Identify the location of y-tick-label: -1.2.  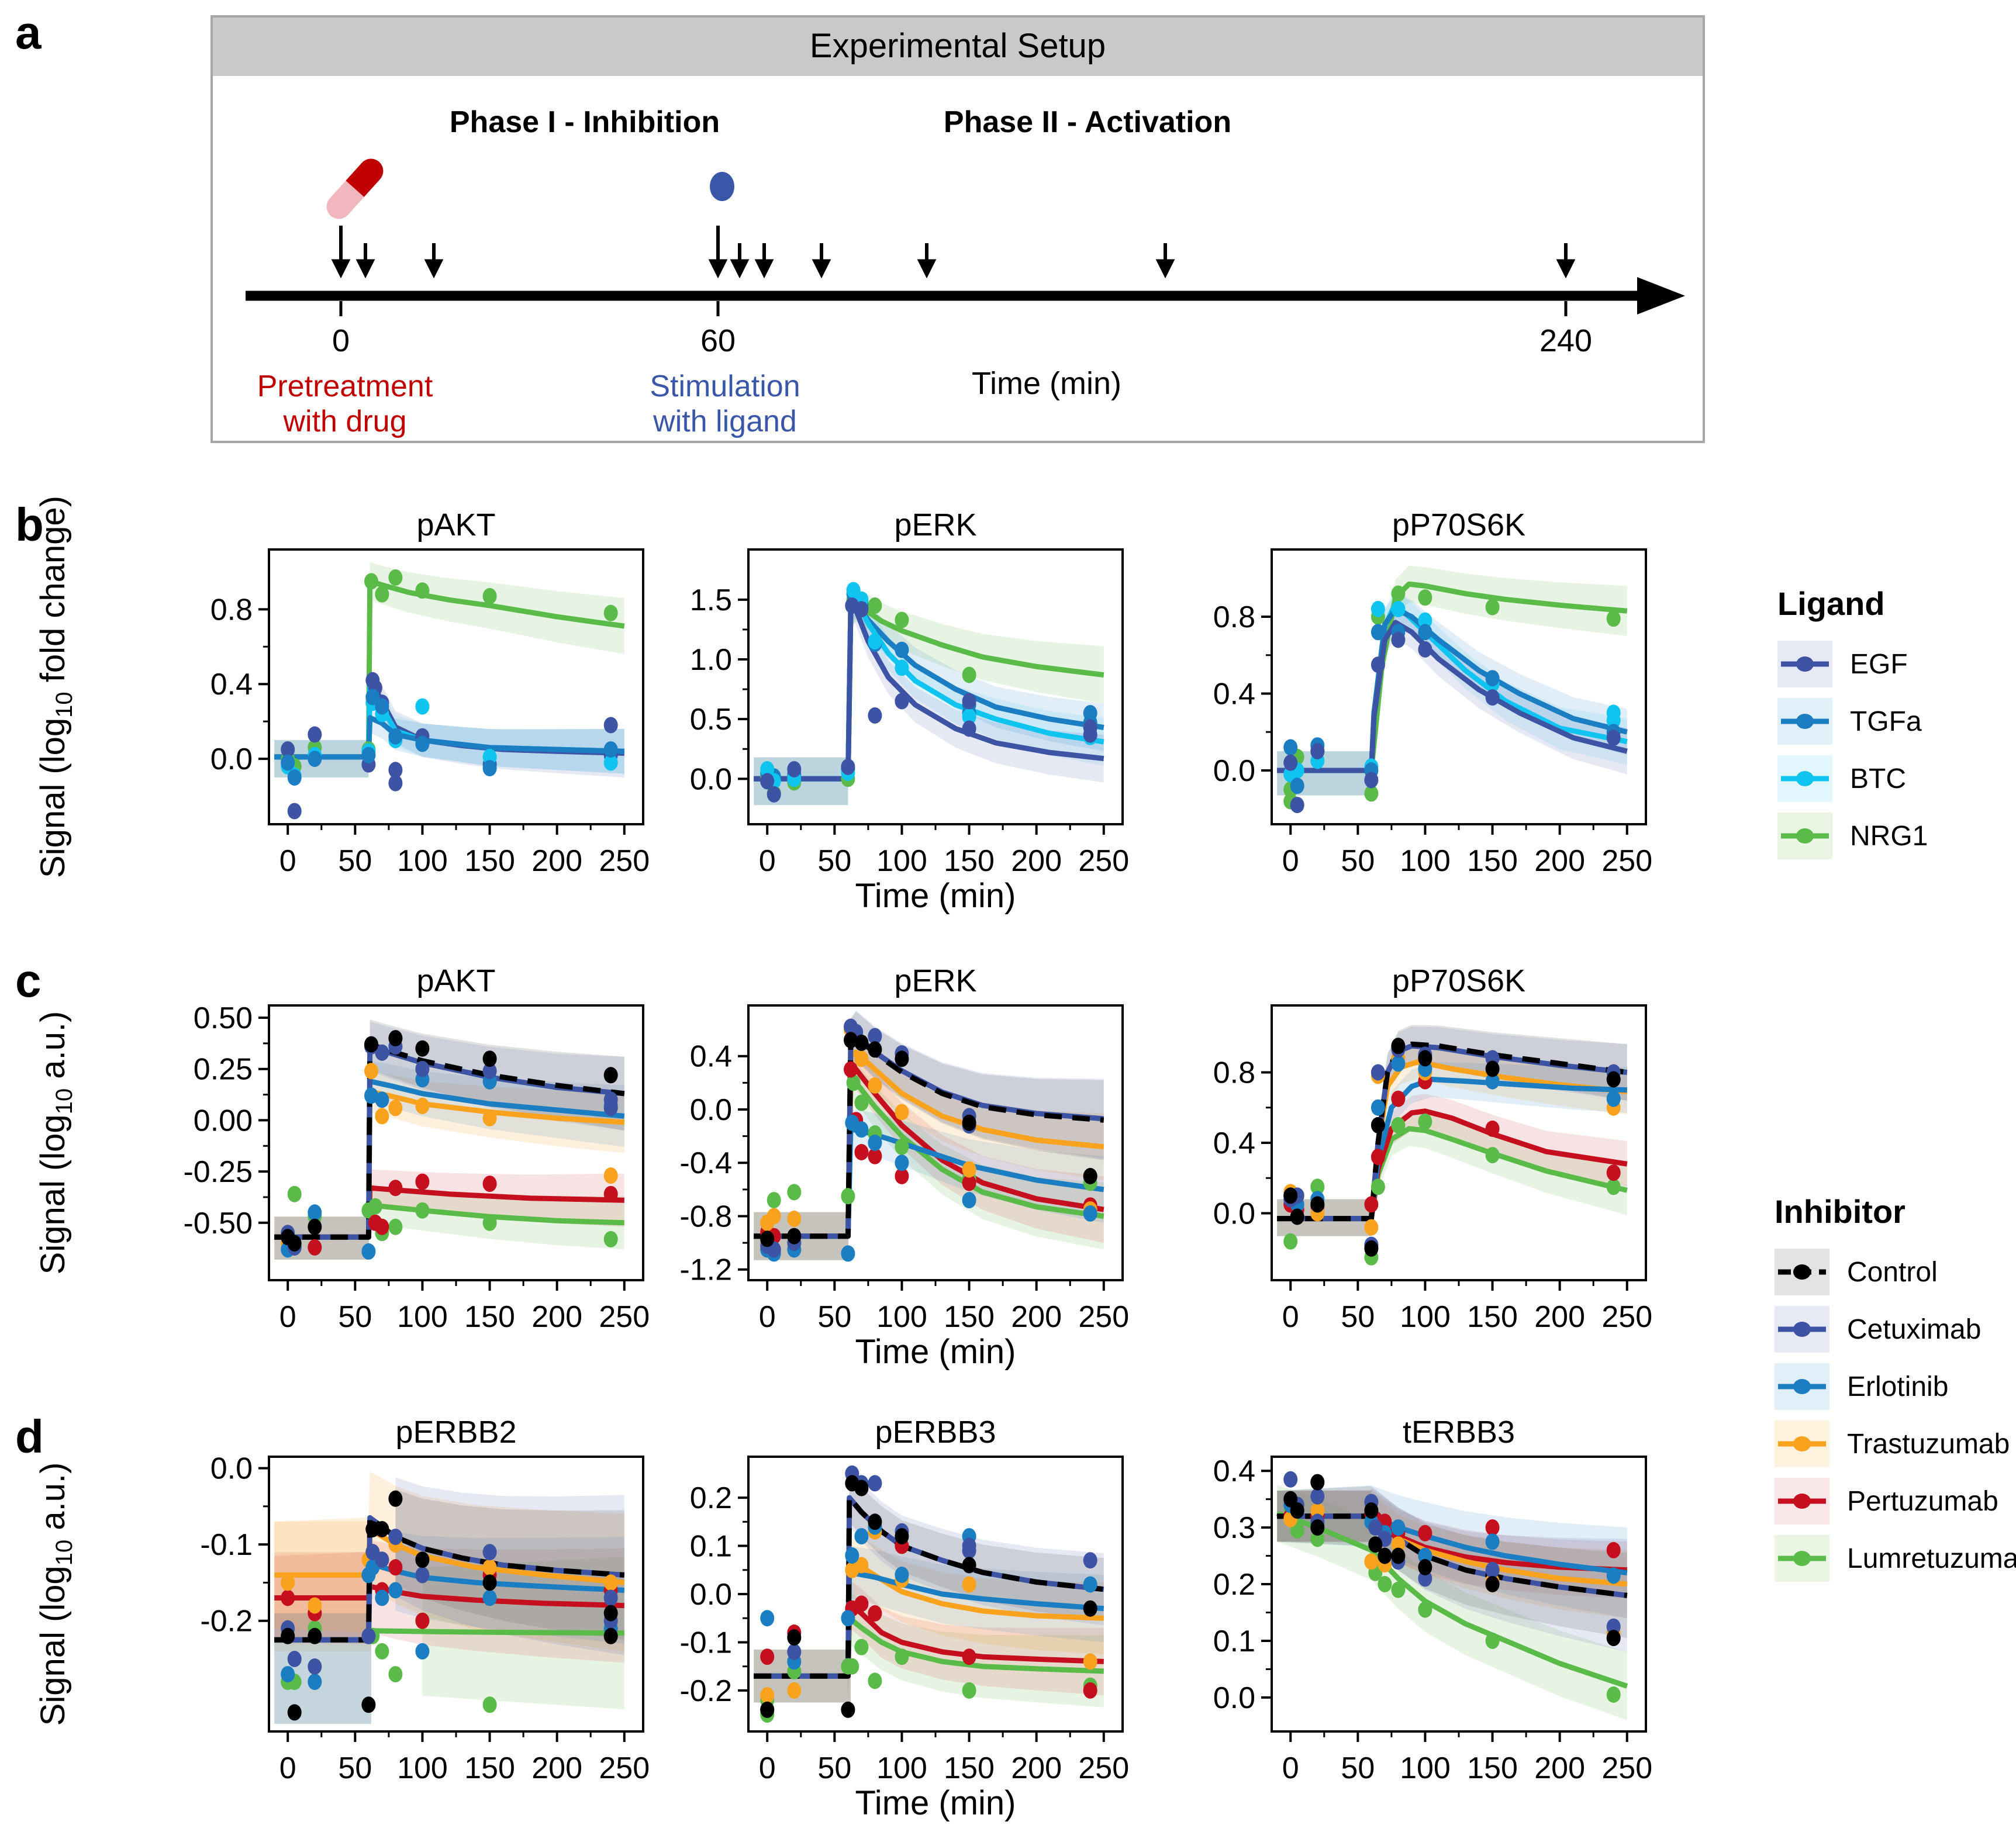
(705, 1270).